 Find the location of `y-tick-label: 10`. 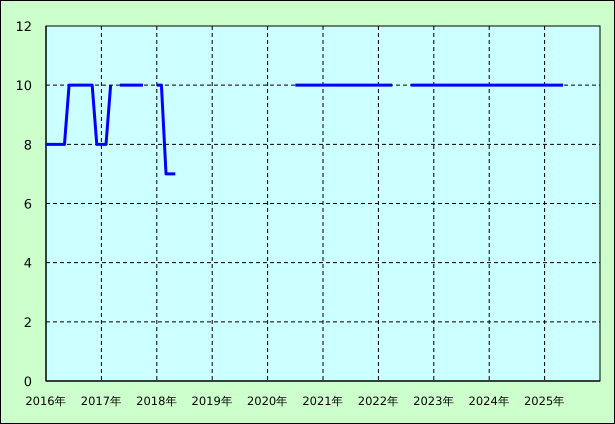

y-tick-label: 10 is located at coordinates (23, 86).